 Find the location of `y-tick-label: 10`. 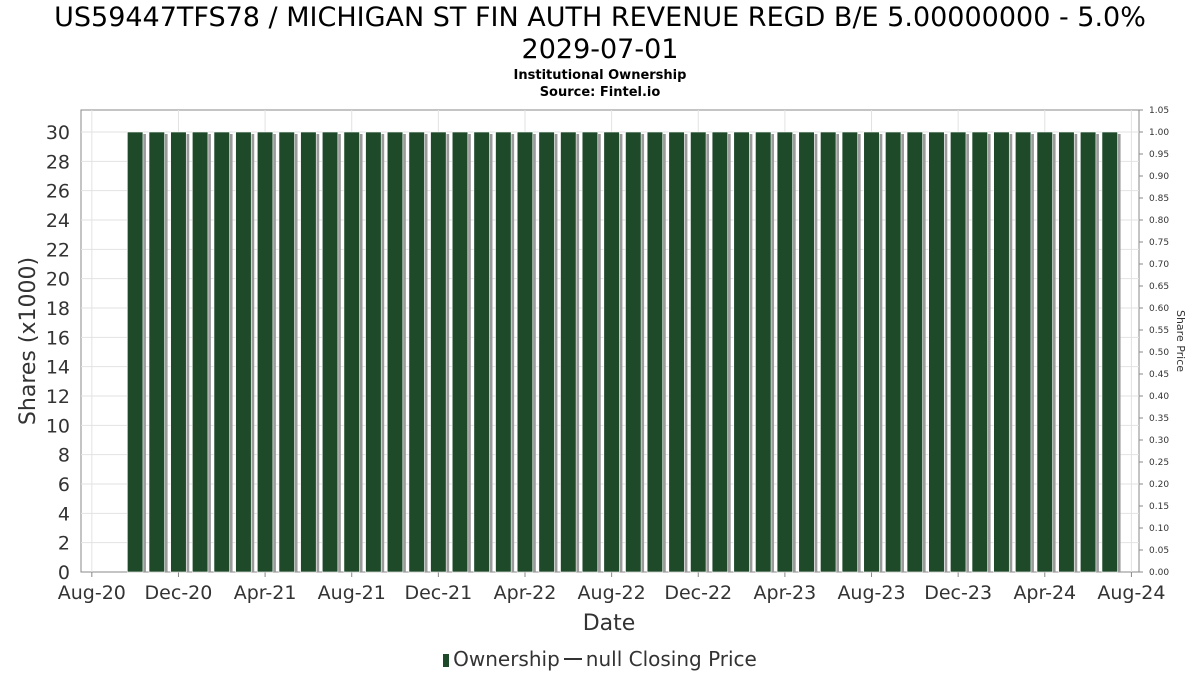

y-tick-label: 10 is located at coordinates (58, 426).